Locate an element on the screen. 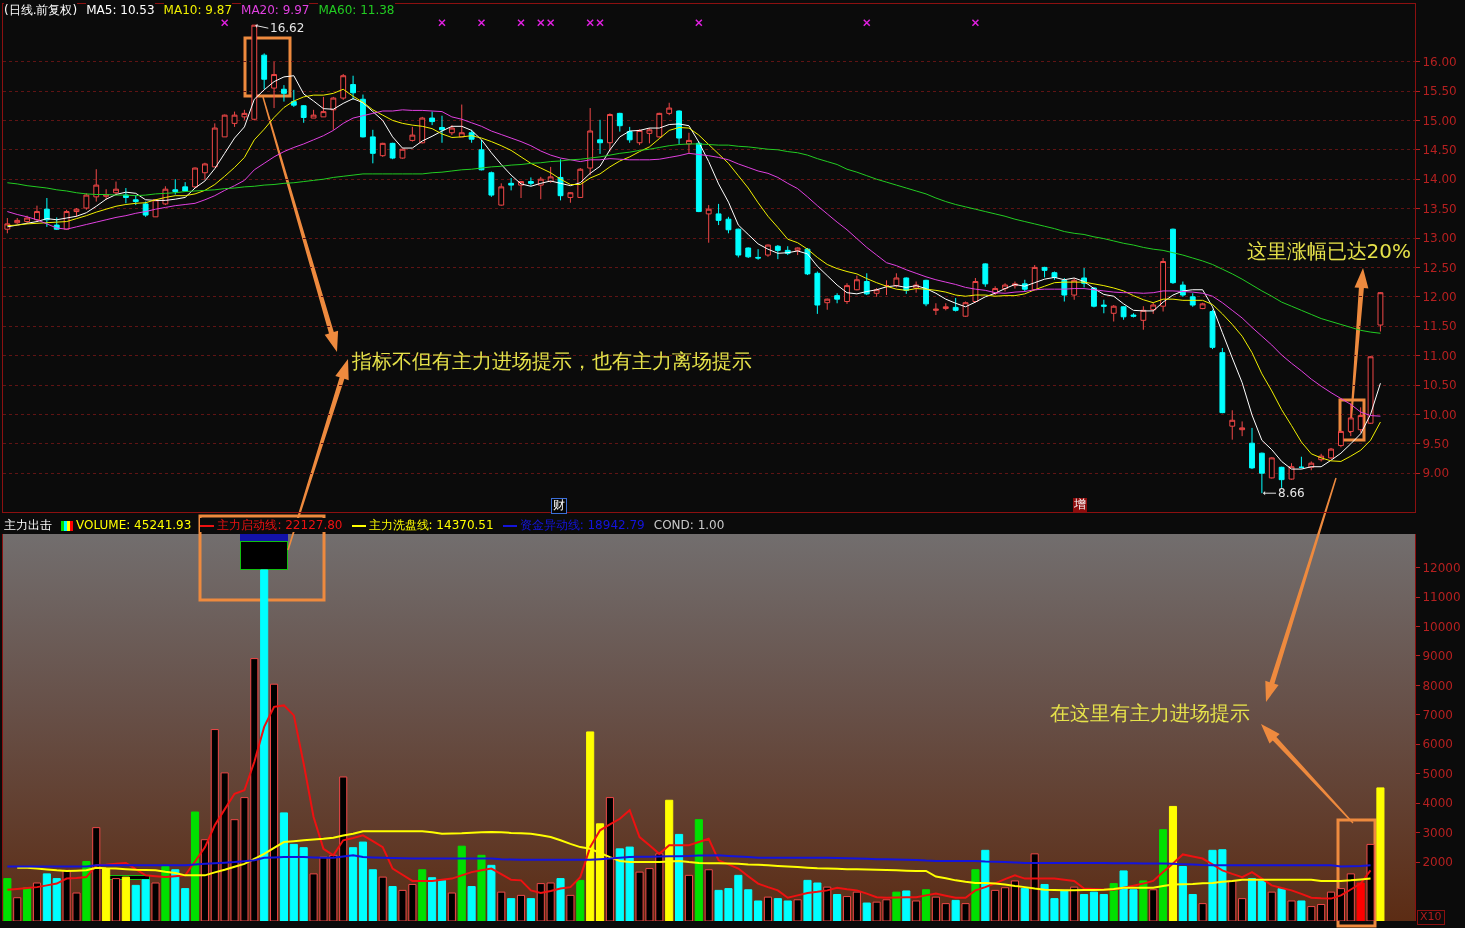 The width and height of the screenshot is (1465, 928). legend-label: 资金异动线: 18942.79 is located at coordinates (582, 525).